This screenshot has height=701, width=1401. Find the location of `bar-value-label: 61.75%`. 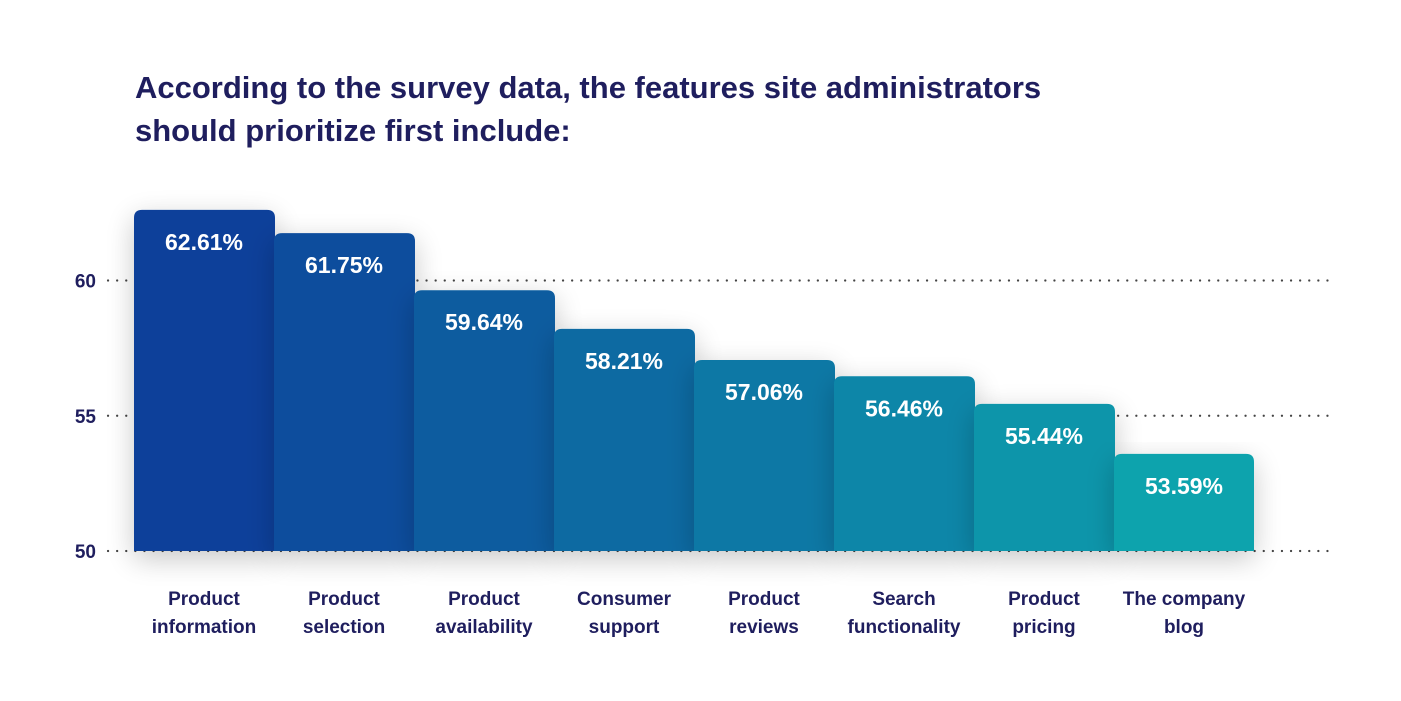

bar-value-label: 61.75% is located at coordinates (344, 265).